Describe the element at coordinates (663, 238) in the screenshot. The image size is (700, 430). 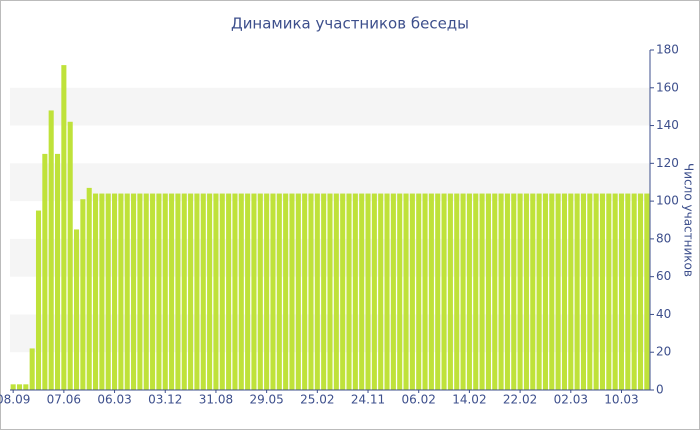
I see `y-tick-label: 80` at that location.